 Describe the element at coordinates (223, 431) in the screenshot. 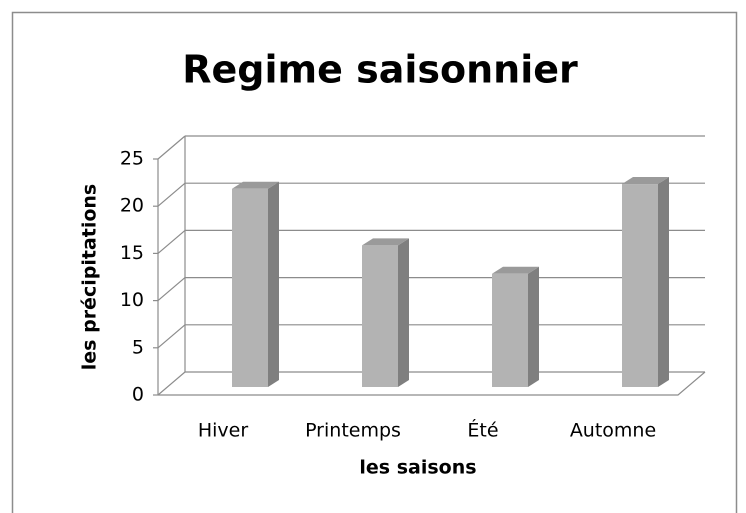

I see `x-tick-label: Hiver` at that location.